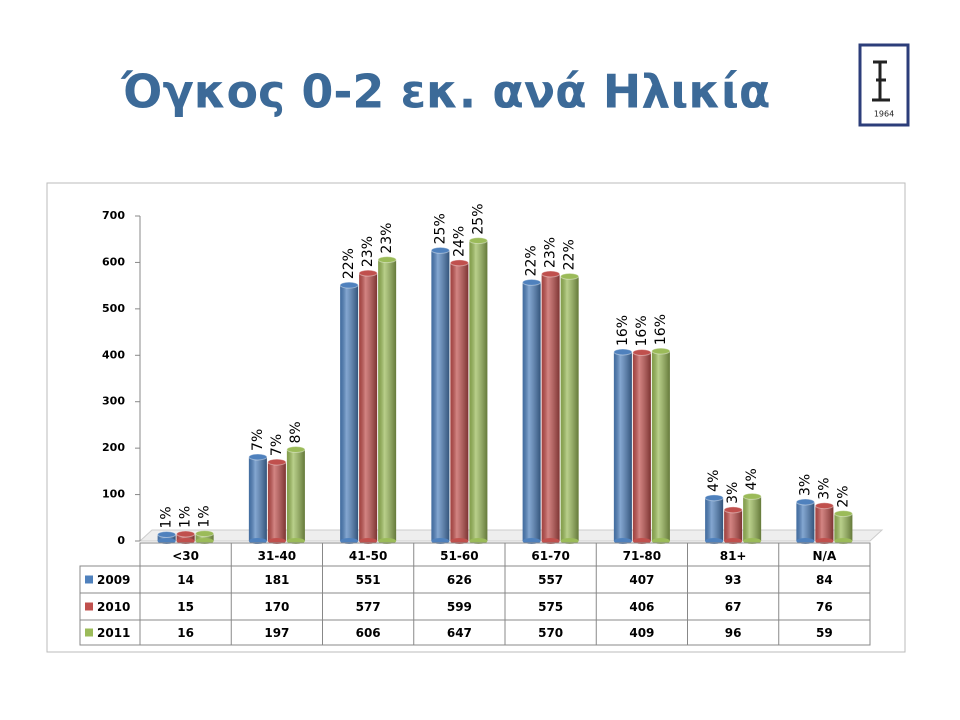 Image resolution: width=960 pixels, height=720 pixels. I want to click on x-tick-label: 31-40, so click(277, 556).